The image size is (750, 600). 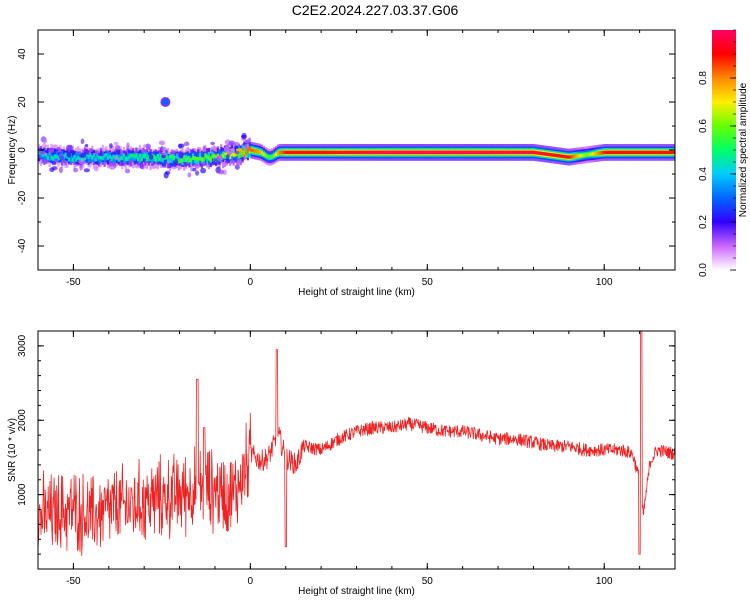 I want to click on colorbar-label: Normalized spectral amplitude, so click(x=743, y=149).